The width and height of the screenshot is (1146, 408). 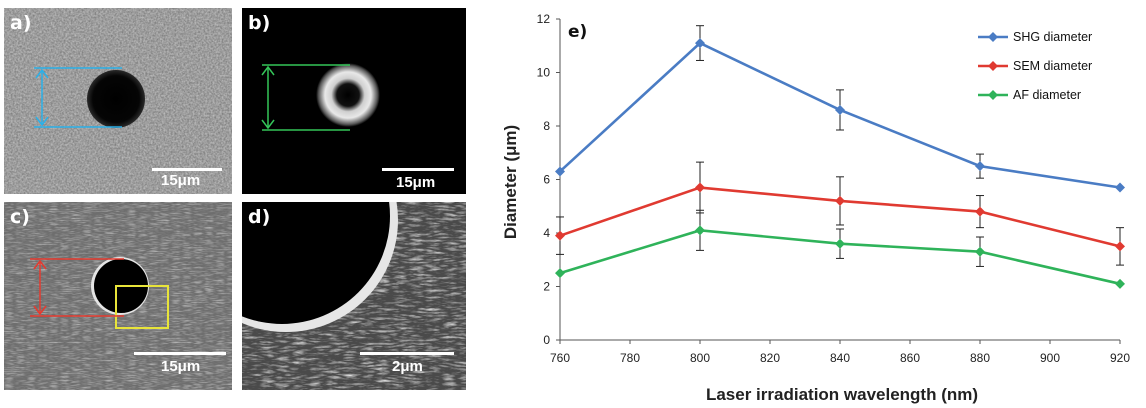 I want to click on panel-a-diameter-marker, so click(x=78, y=97).